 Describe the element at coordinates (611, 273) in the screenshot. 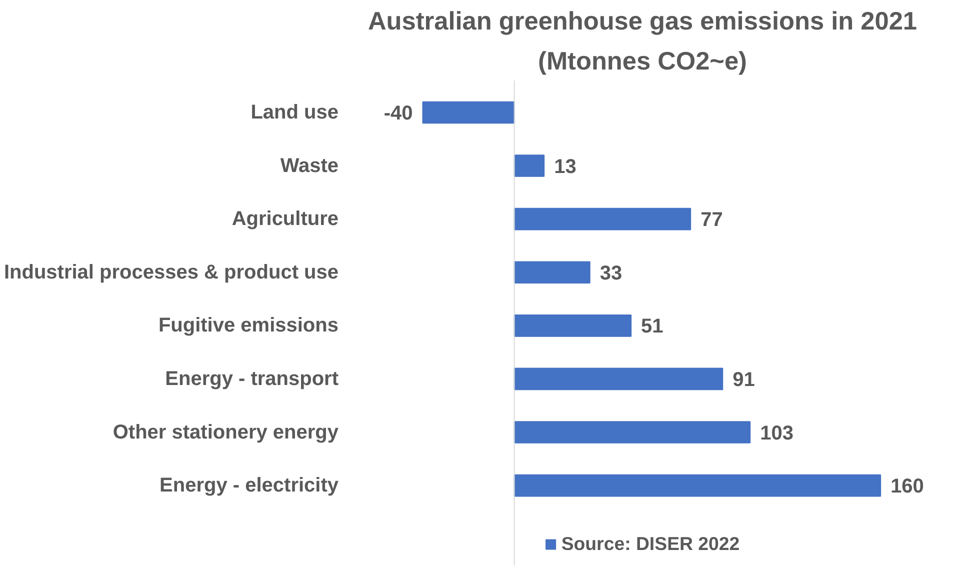

I see `data-label: 33` at that location.